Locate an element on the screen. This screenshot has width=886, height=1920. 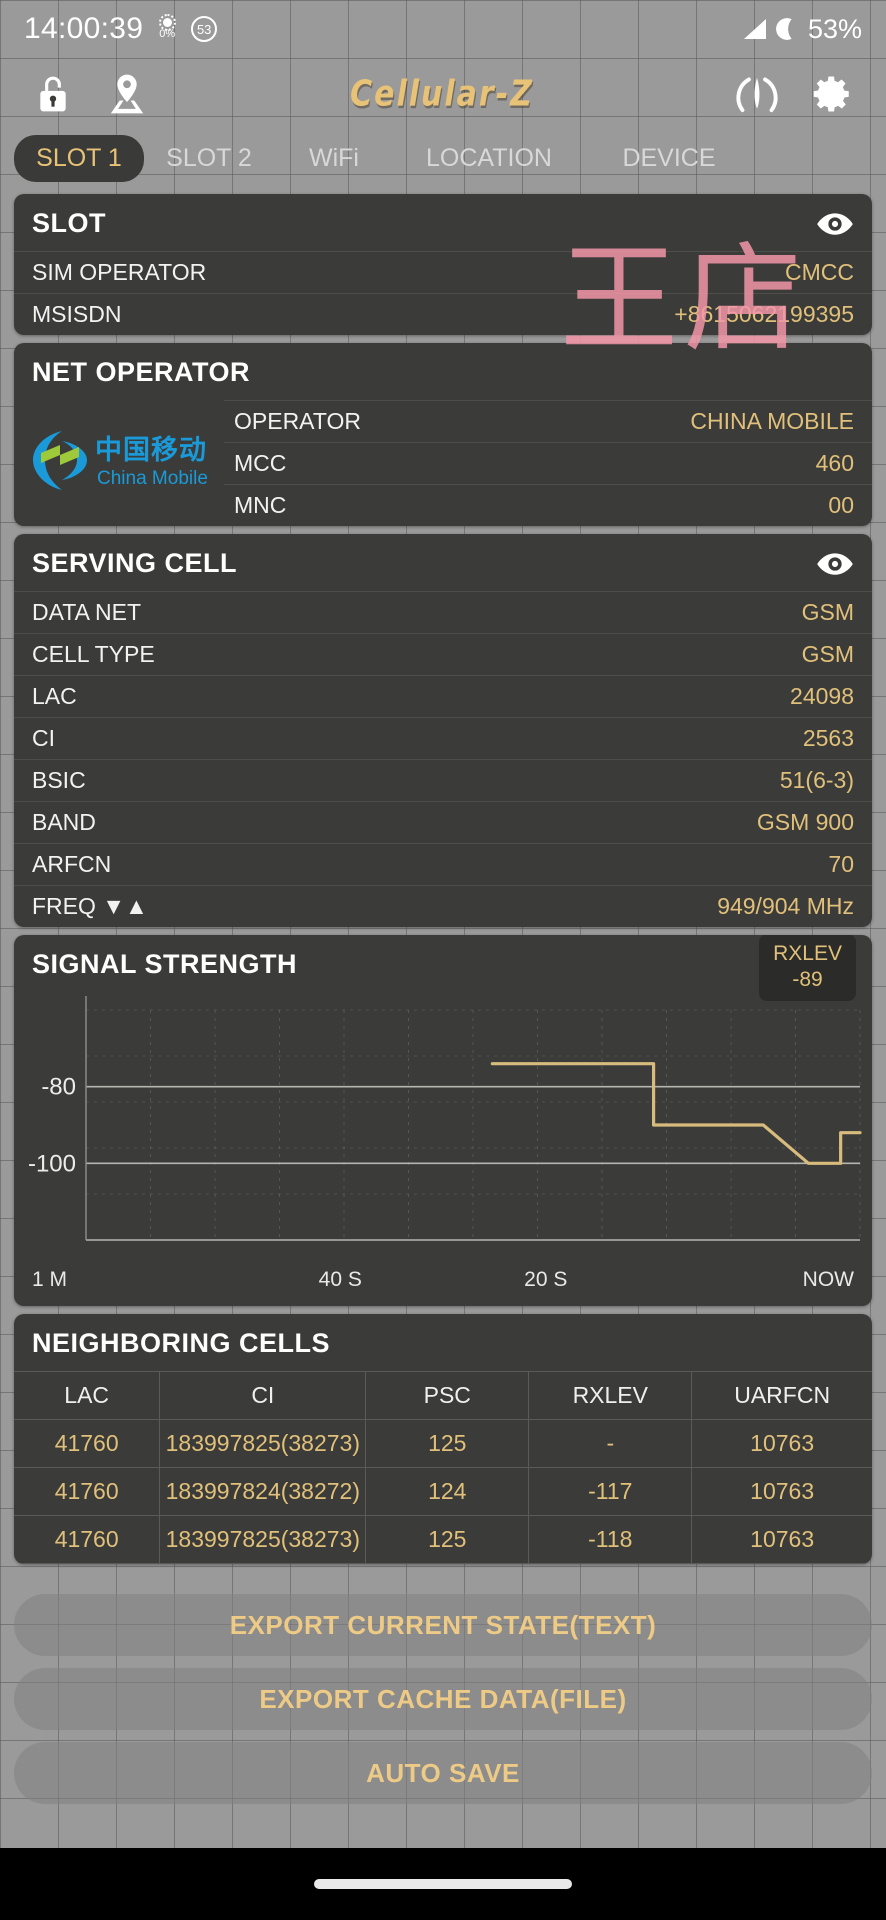
cell-rxlev: - is located at coordinates (610, 1443).